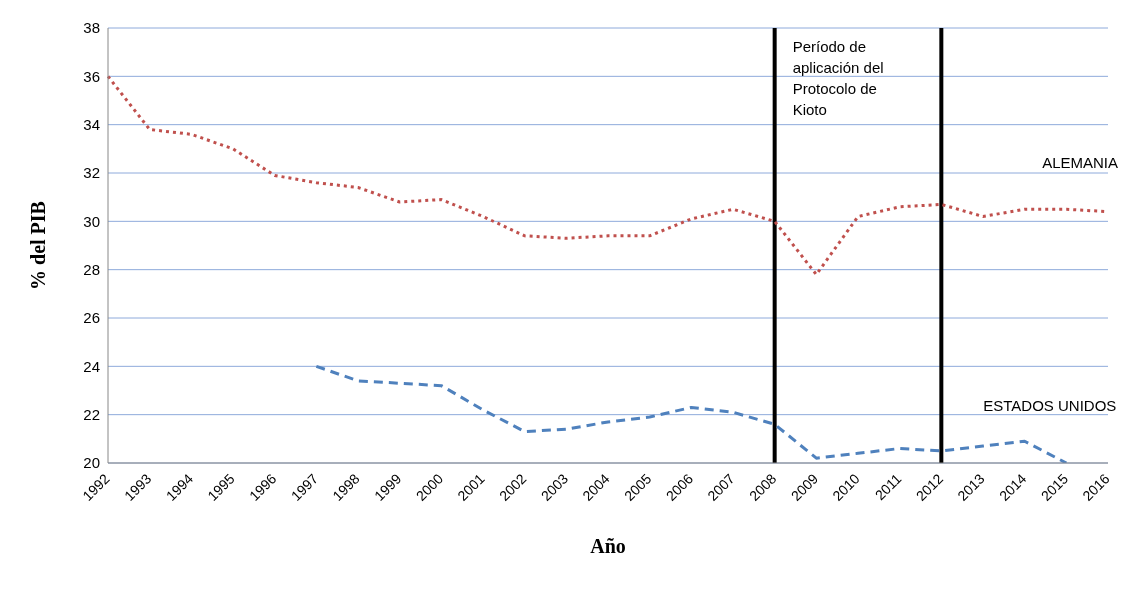  I want to click on y-tick-label: 26, so click(91, 318).